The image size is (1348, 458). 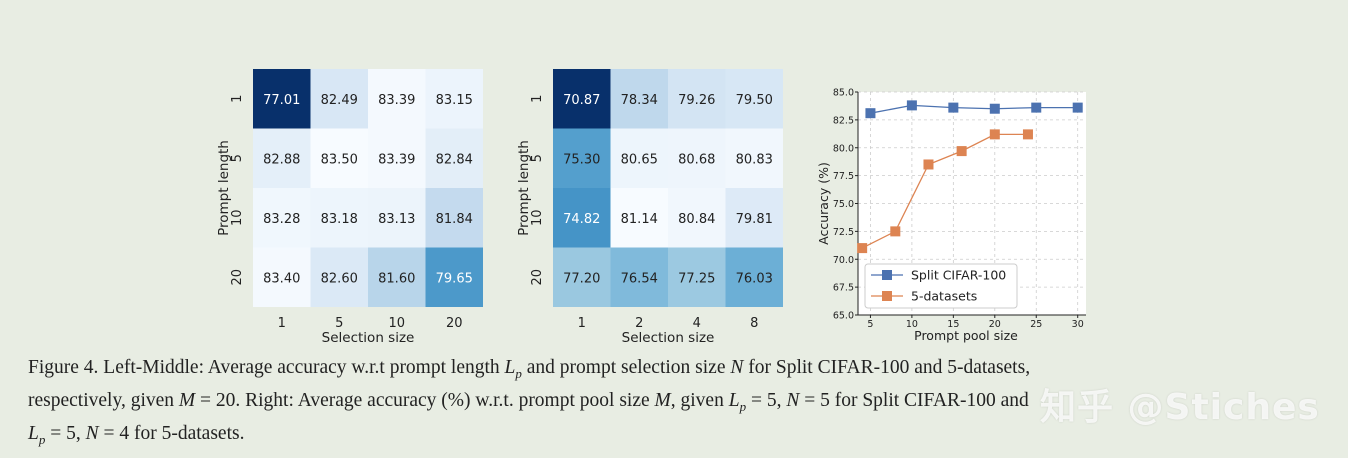 I want to click on cell-value-label: 75.30, so click(x=581, y=159).